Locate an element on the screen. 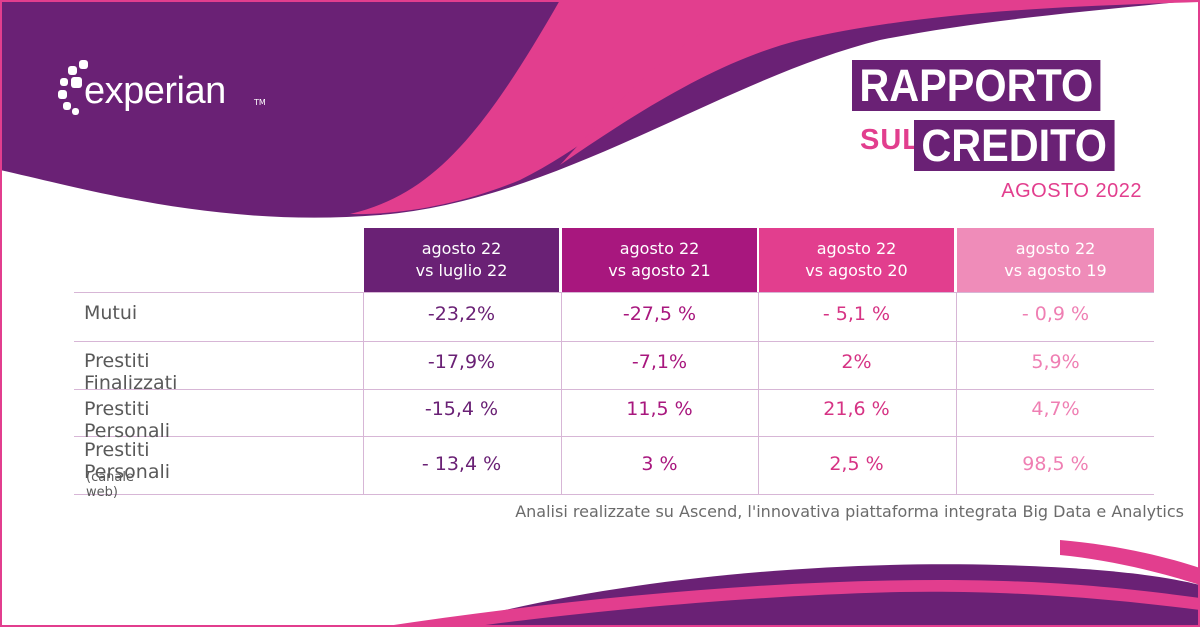 The height and width of the screenshot is (627, 1200). table-cell: - 13,4 % is located at coordinates (461, 464).